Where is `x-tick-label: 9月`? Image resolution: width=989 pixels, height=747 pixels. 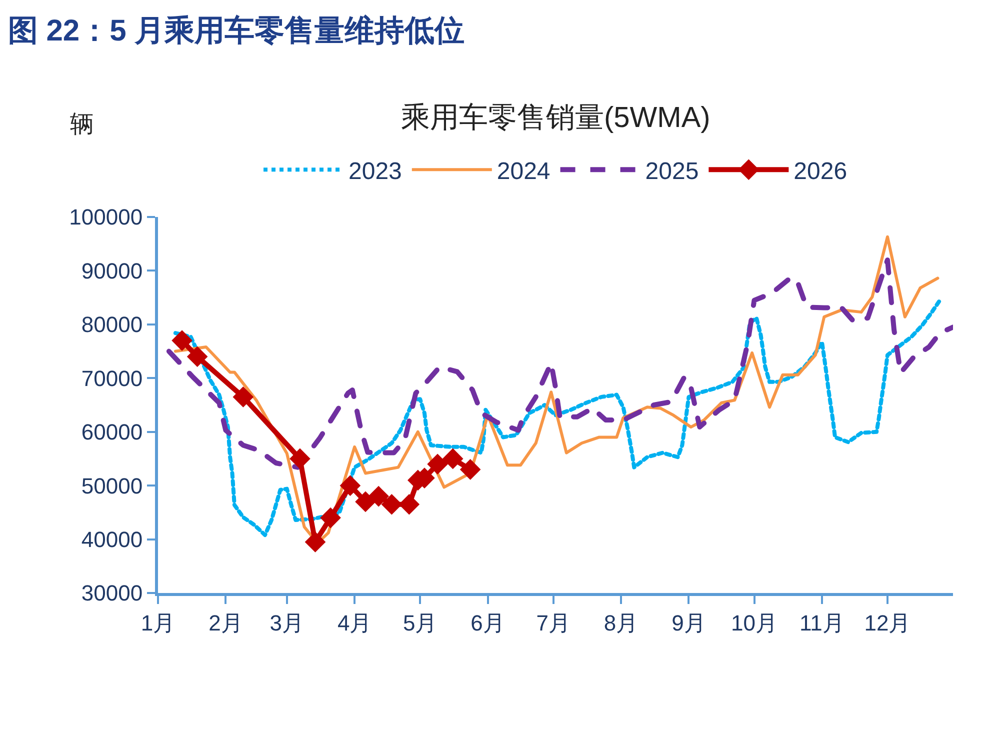
x-tick-label: 9月 is located at coordinates (689, 623).